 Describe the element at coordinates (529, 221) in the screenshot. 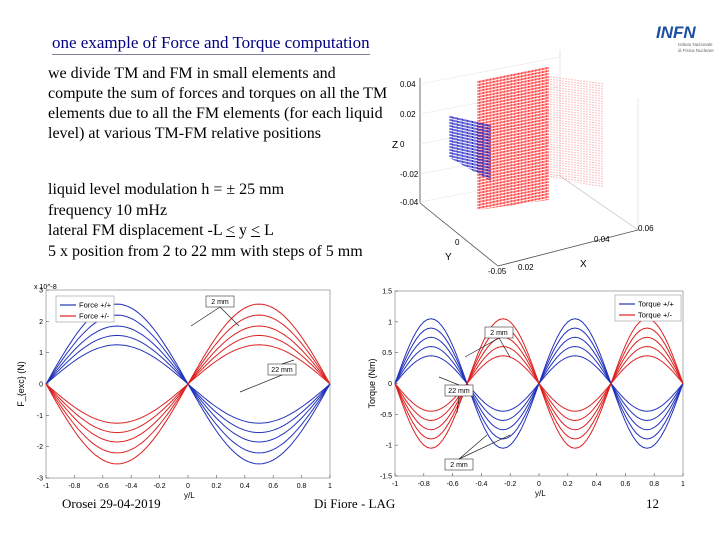

I see `floor-grid` at that location.